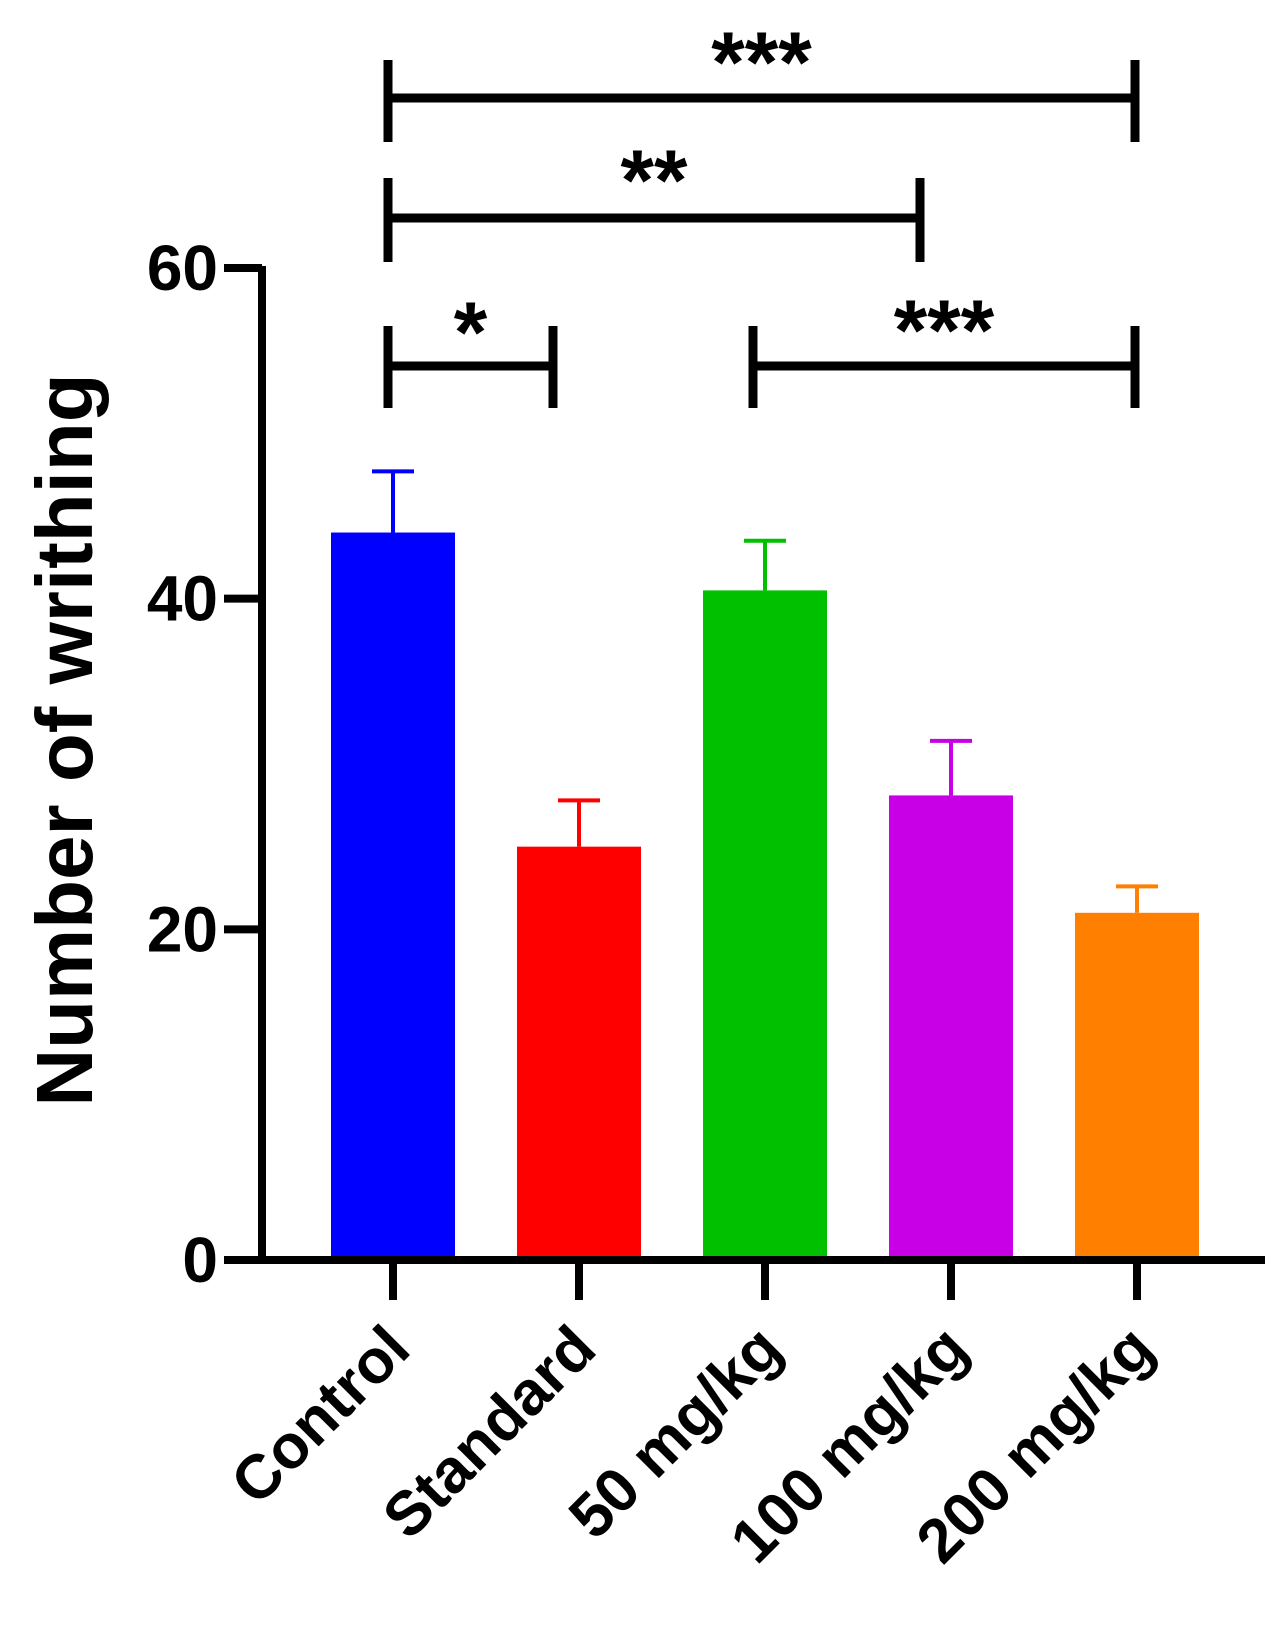  What do you see at coordinates (64, 739) in the screenshot?
I see `y-axis-label: Number of writhing` at bounding box center [64, 739].